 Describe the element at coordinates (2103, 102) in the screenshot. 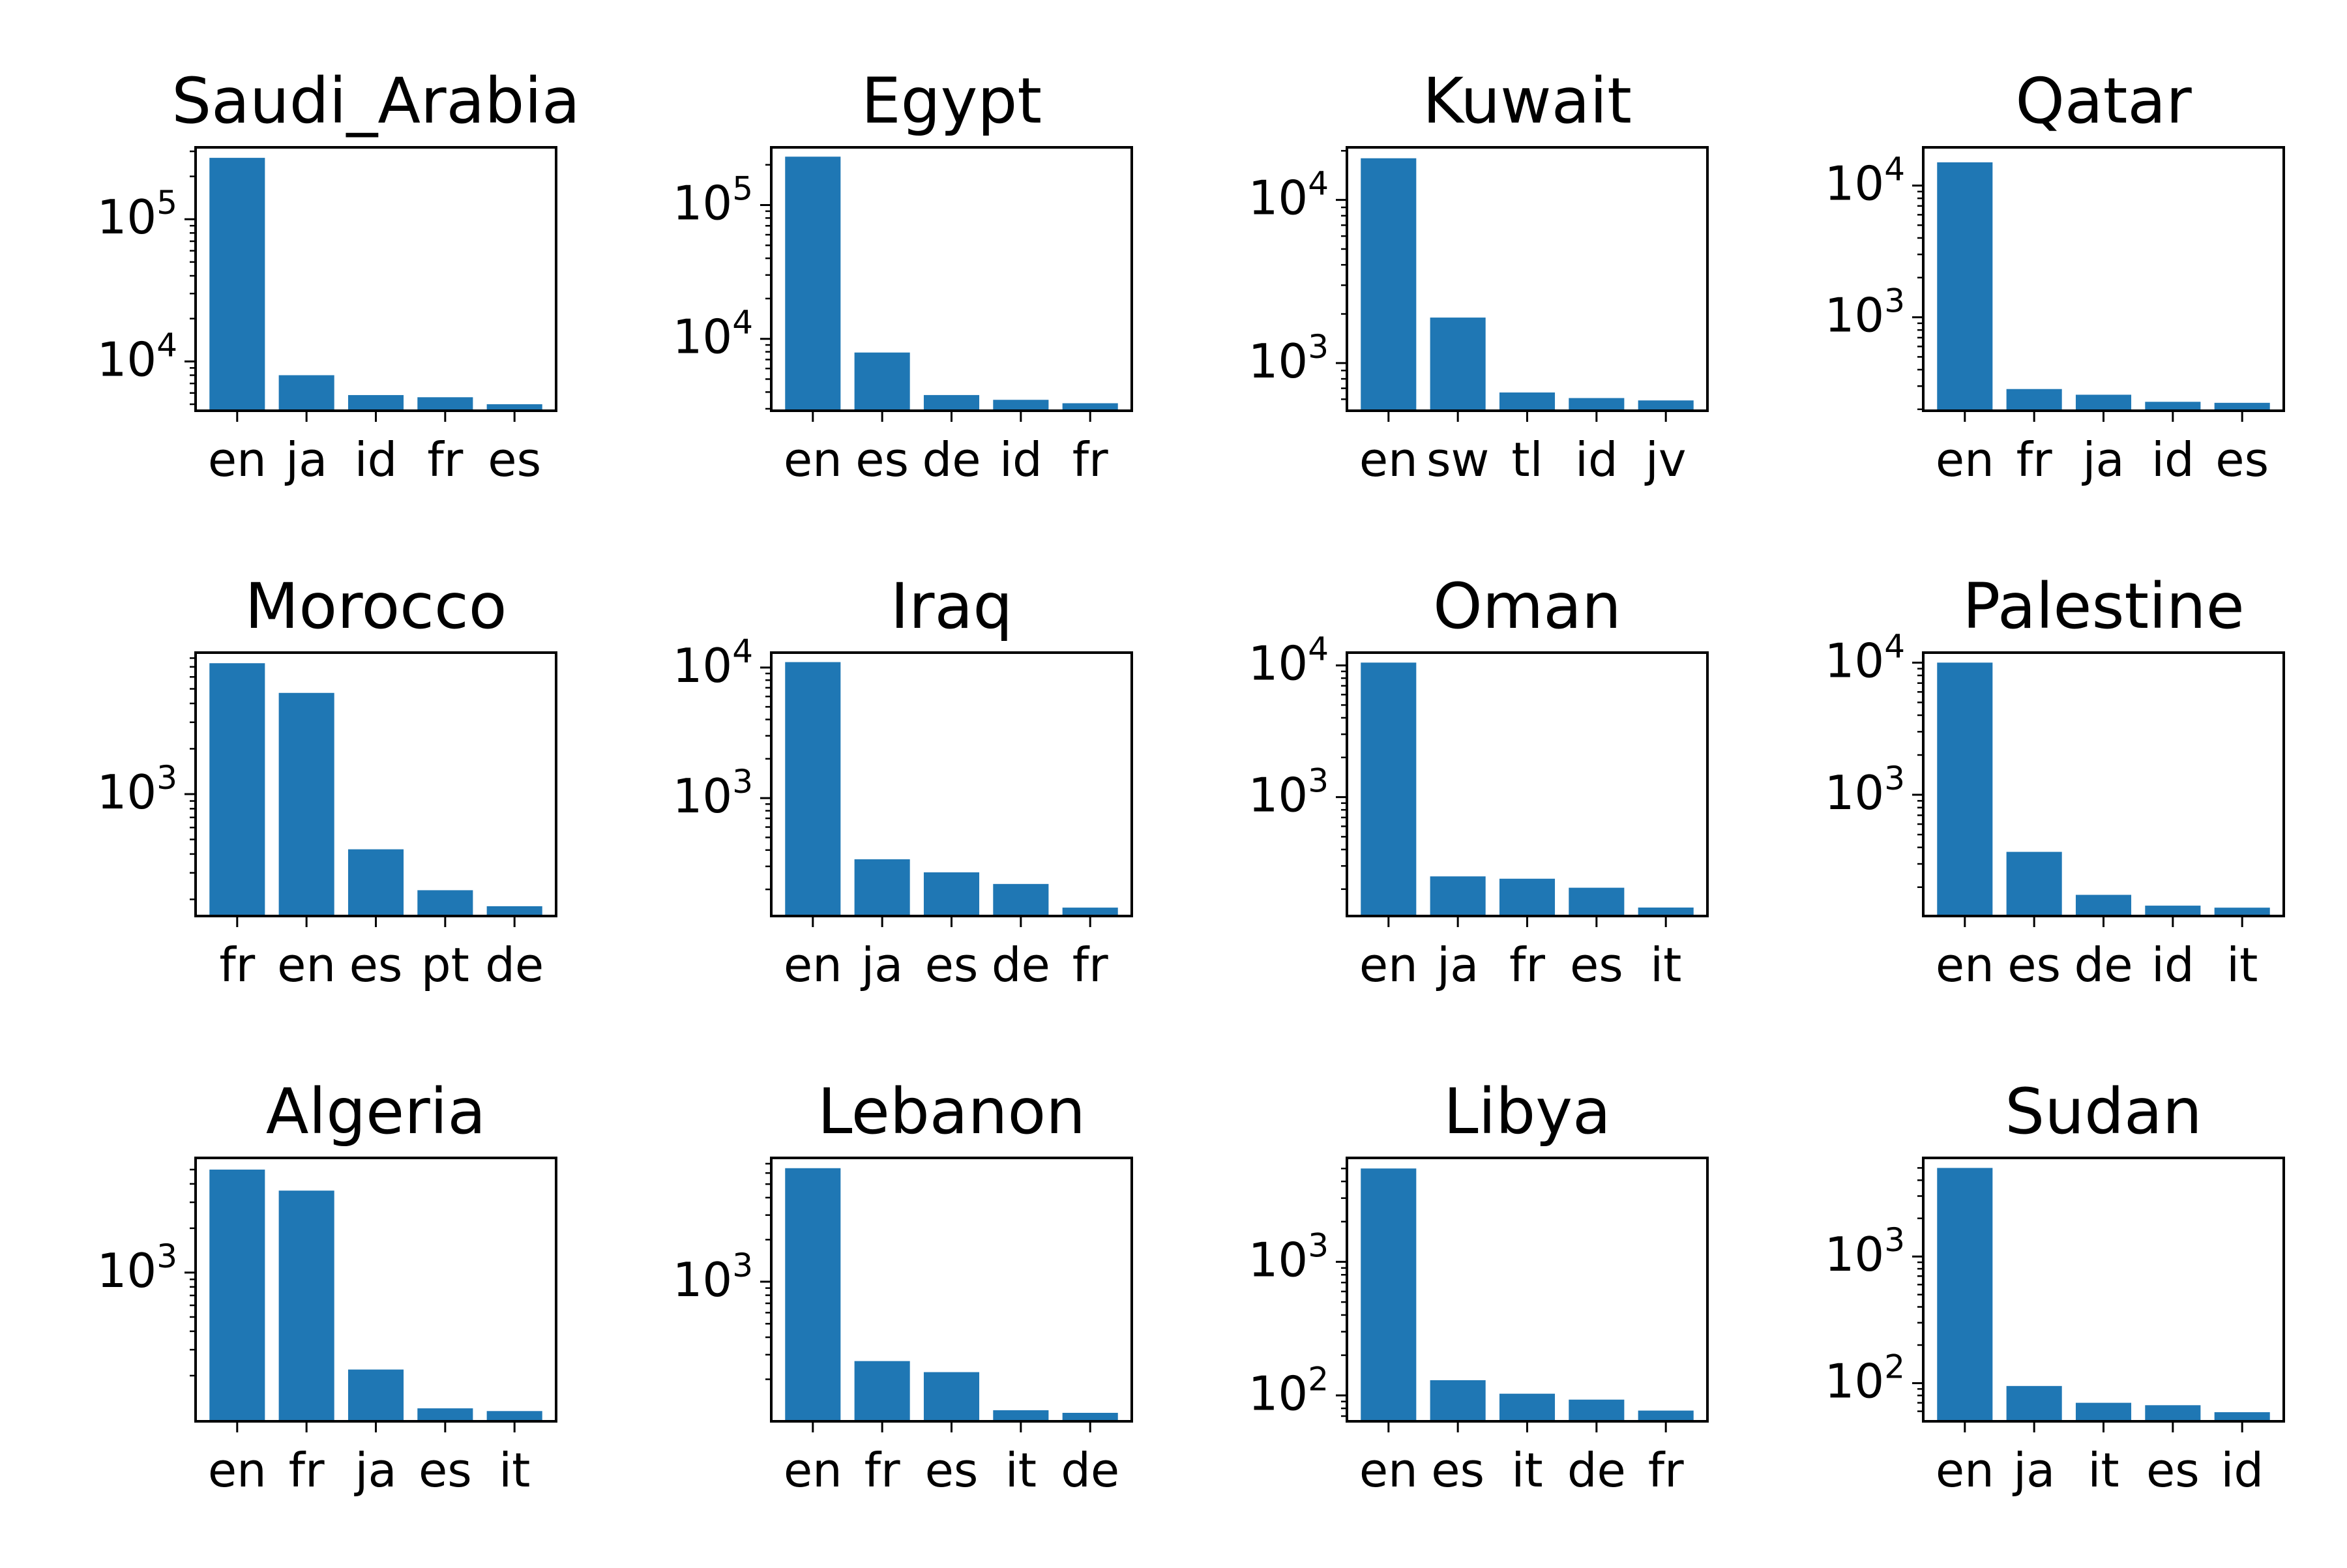

I see `subplot-title: Qatar` at that location.